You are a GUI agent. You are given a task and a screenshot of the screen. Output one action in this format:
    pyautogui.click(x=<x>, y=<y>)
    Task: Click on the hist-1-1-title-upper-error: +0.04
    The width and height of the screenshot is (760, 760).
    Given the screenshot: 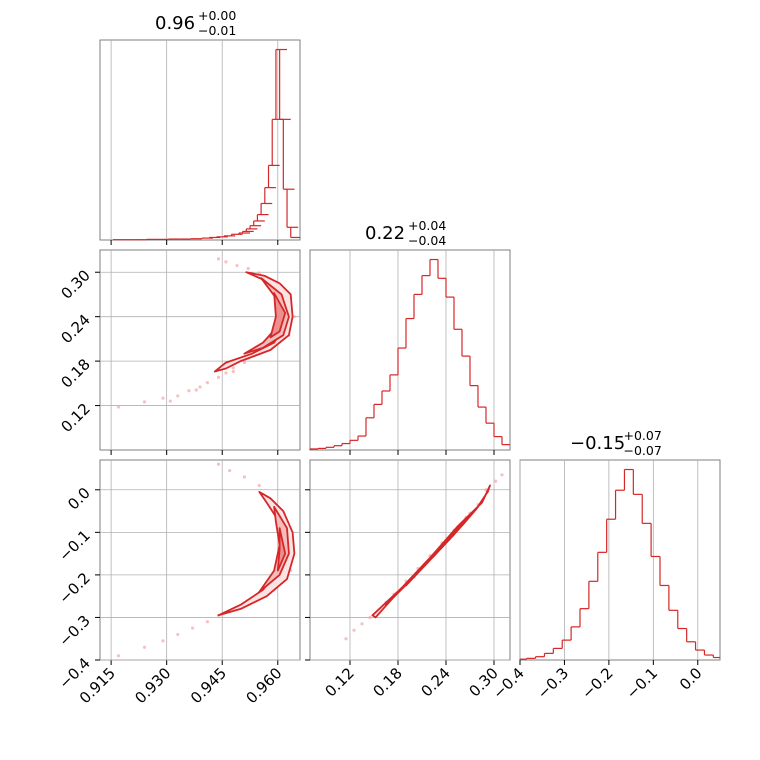 What is the action you would take?
    pyautogui.click(x=427, y=225)
    